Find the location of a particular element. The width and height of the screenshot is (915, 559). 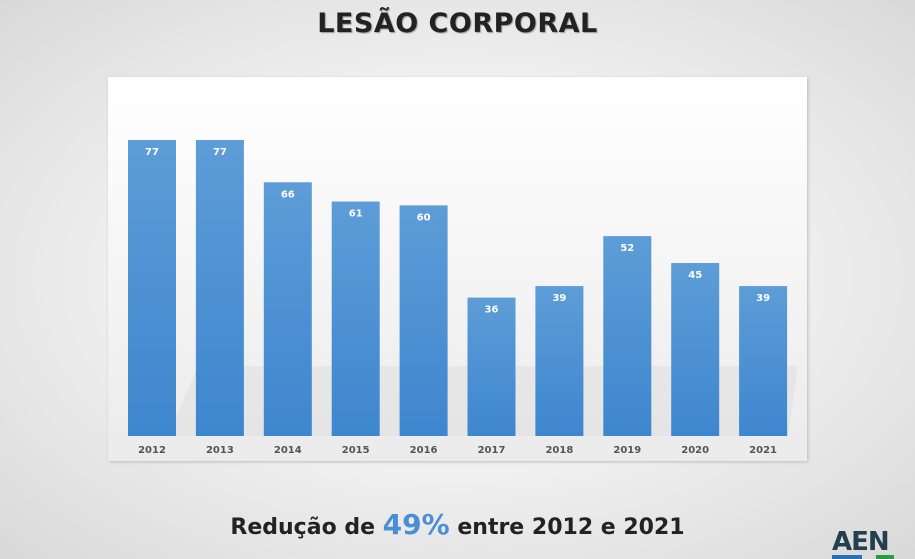

bar-2016 is located at coordinates (423, 320).